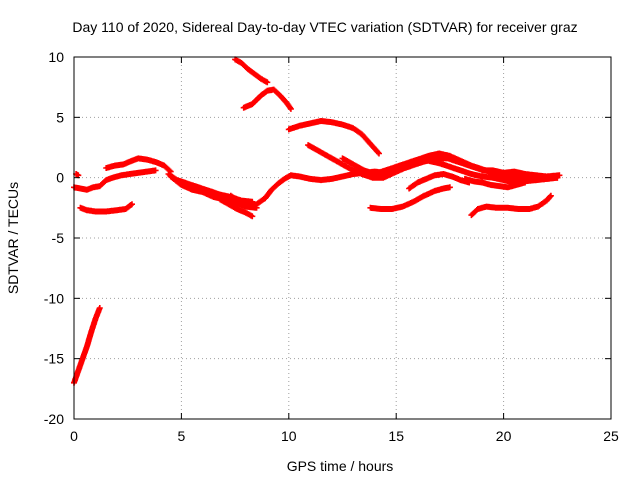  What do you see at coordinates (340, 466) in the screenshot?
I see `x-axis-label: GPS time / hours` at bounding box center [340, 466].